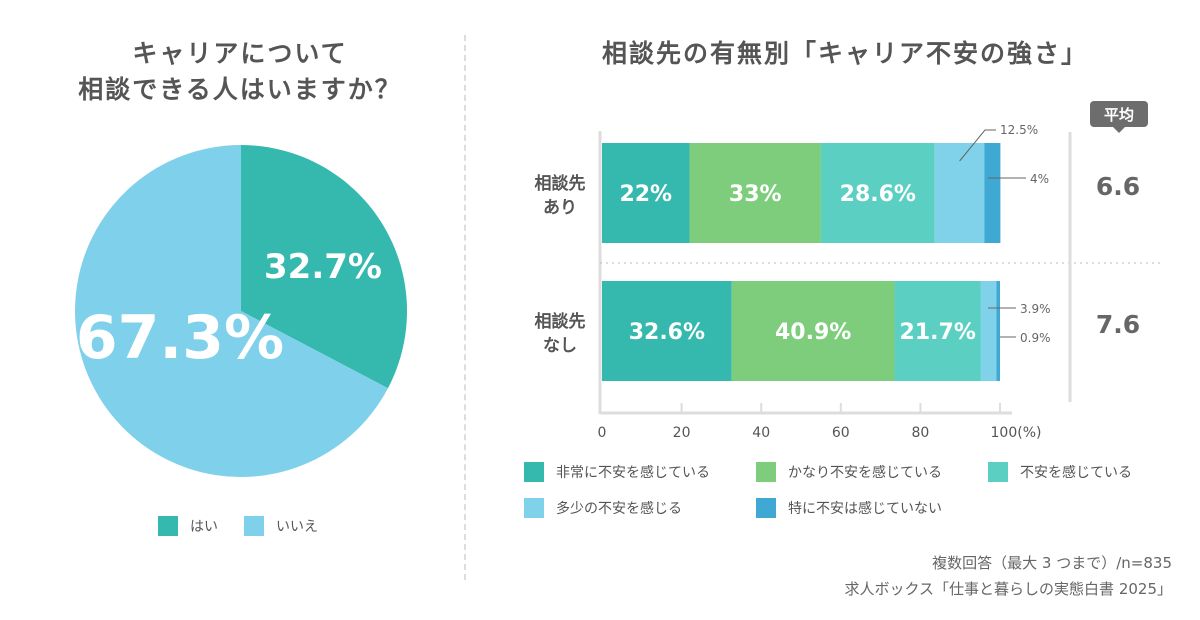 This screenshot has height=620, width=1200. Describe the element at coordinates (1008, 589) in the screenshot. I see `footnote-source: 求人ボックス「仕事と暮らしの実態白書 2025」` at that location.